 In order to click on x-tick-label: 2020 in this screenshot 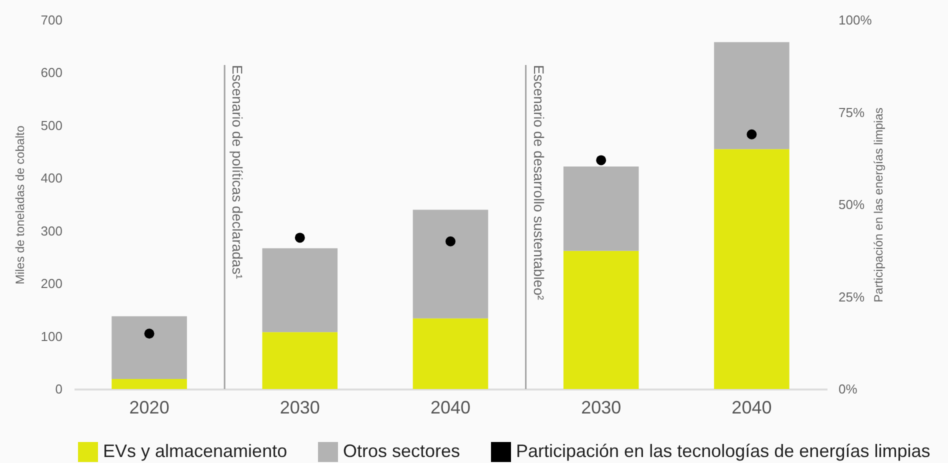, I will do `click(149, 408)`.